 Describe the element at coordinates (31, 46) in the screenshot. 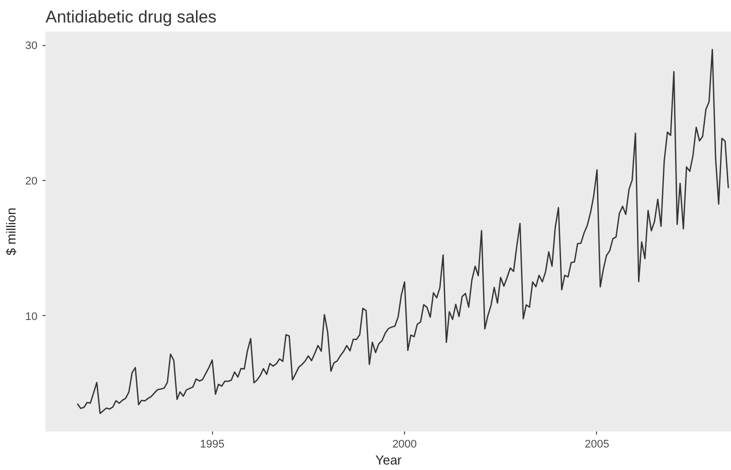

I see `y-tick-label: 30` at that location.